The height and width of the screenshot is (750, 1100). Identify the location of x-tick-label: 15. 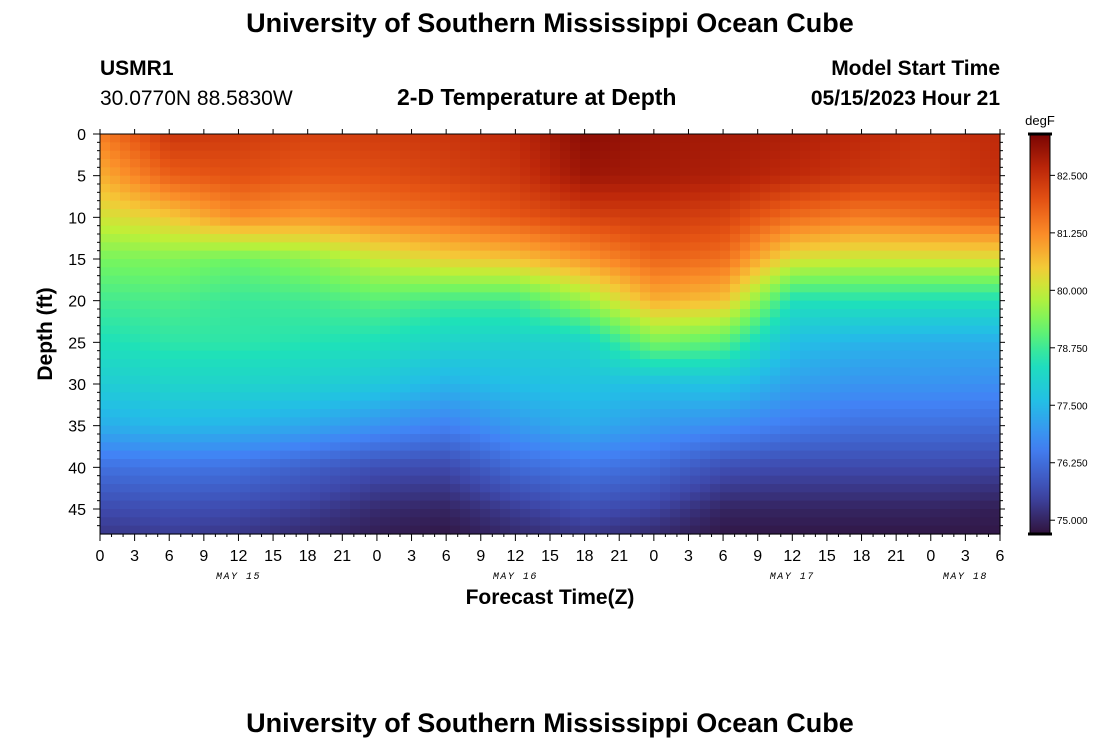
(273, 556).